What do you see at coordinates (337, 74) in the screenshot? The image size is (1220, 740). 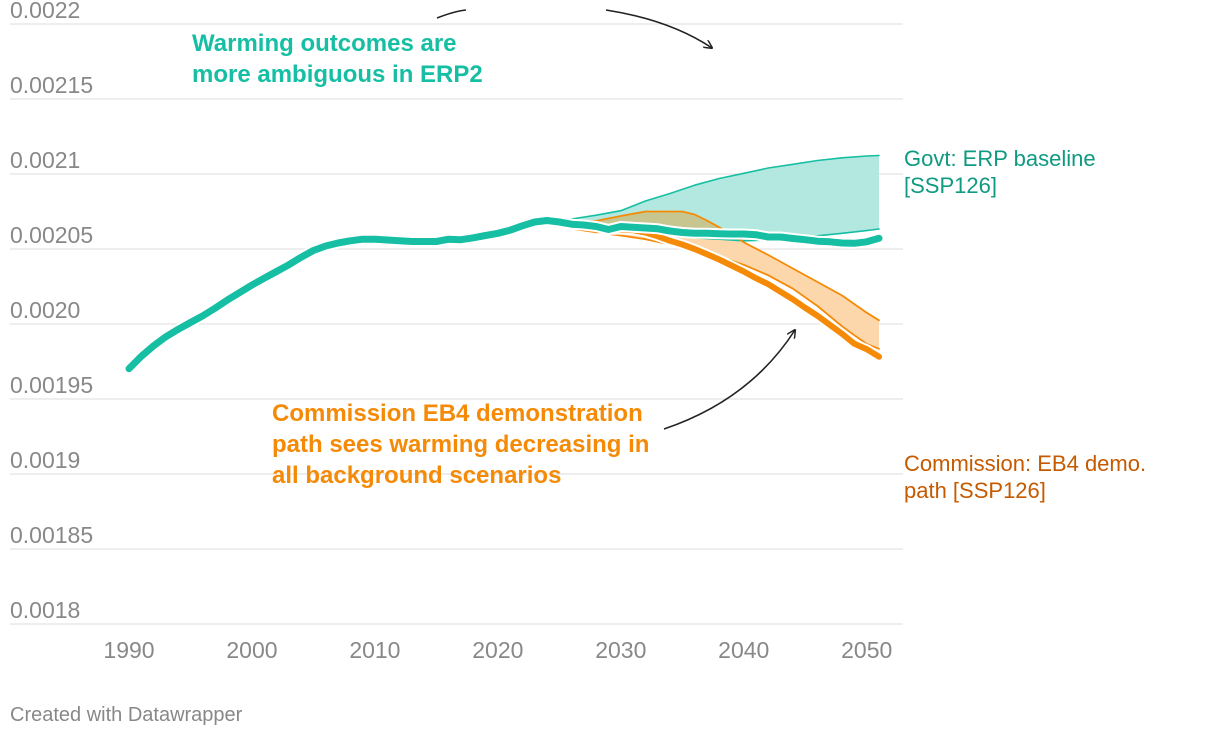 I see `annotation-erp2-line2: more ambiguous in ERP2` at bounding box center [337, 74].